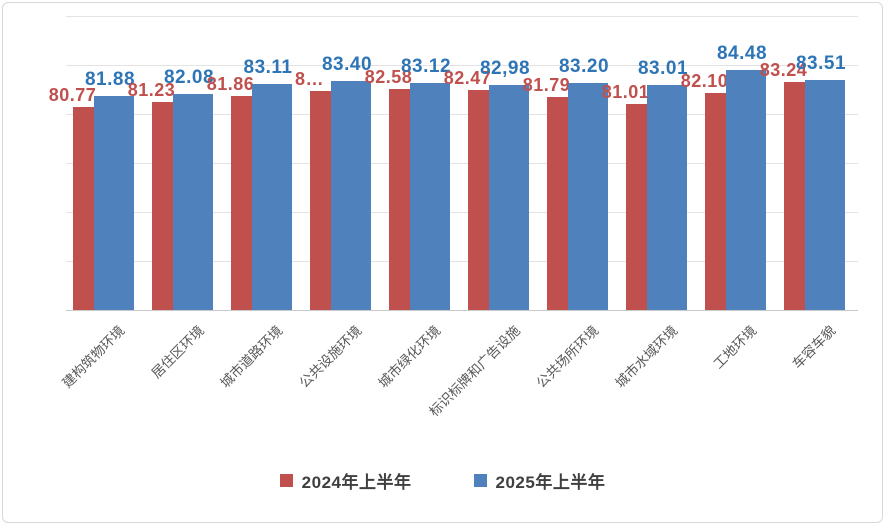 The width and height of the screenshot is (885, 525). What do you see at coordinates (715, 201) in the screenshot?
I see `bar-series0-cat8` at bounding box center [715, 201].